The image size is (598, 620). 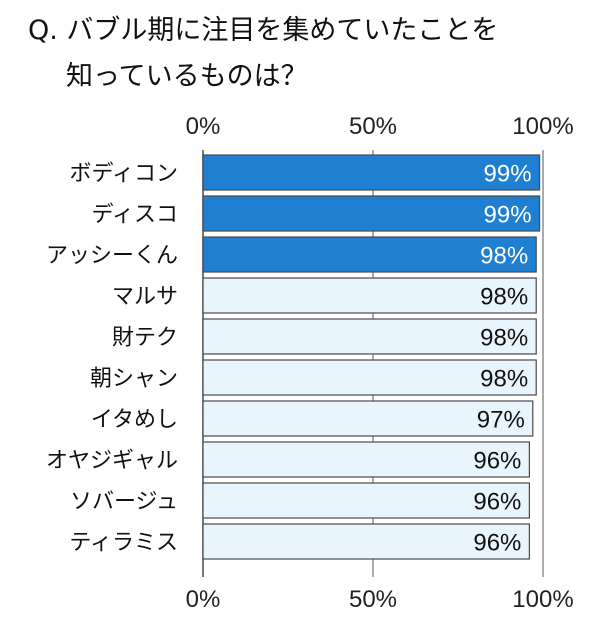 What do you see at coordinates (542, 126) in the screenshot?
I see `x-tick-label-top: 100%` at bounding box center [542, 126].